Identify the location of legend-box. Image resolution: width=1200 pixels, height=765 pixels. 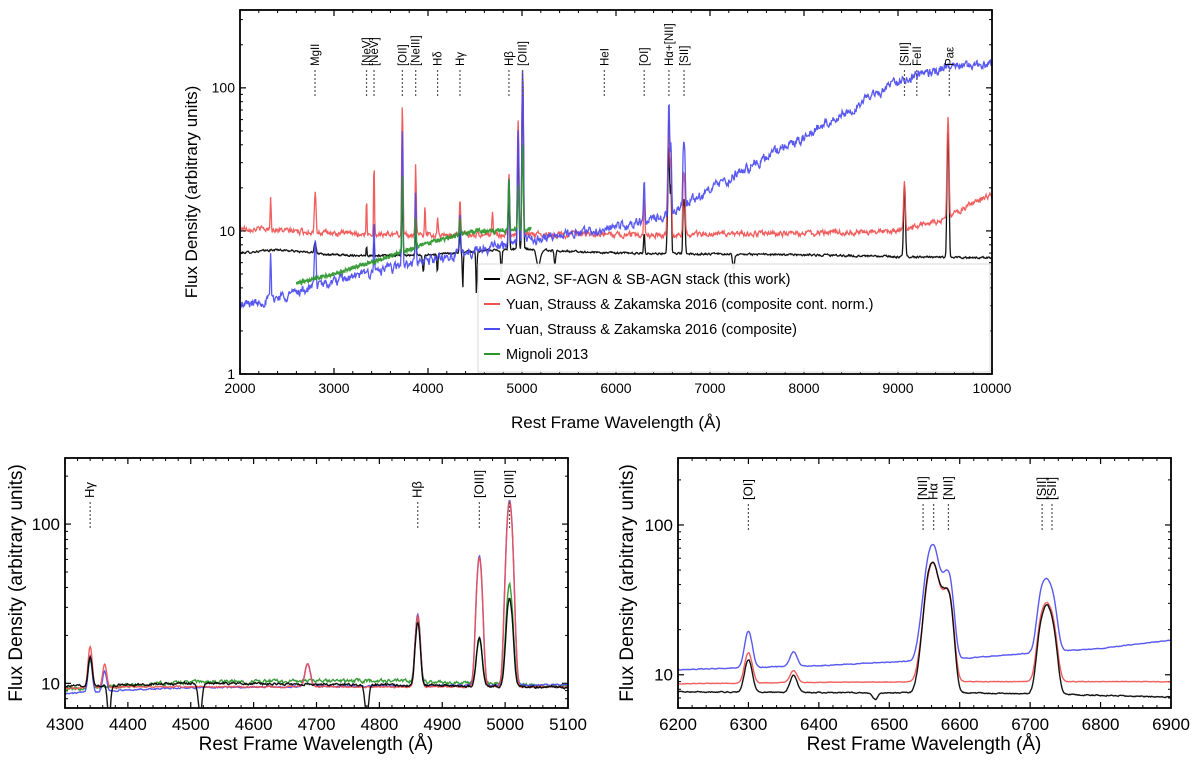
(734, 318).